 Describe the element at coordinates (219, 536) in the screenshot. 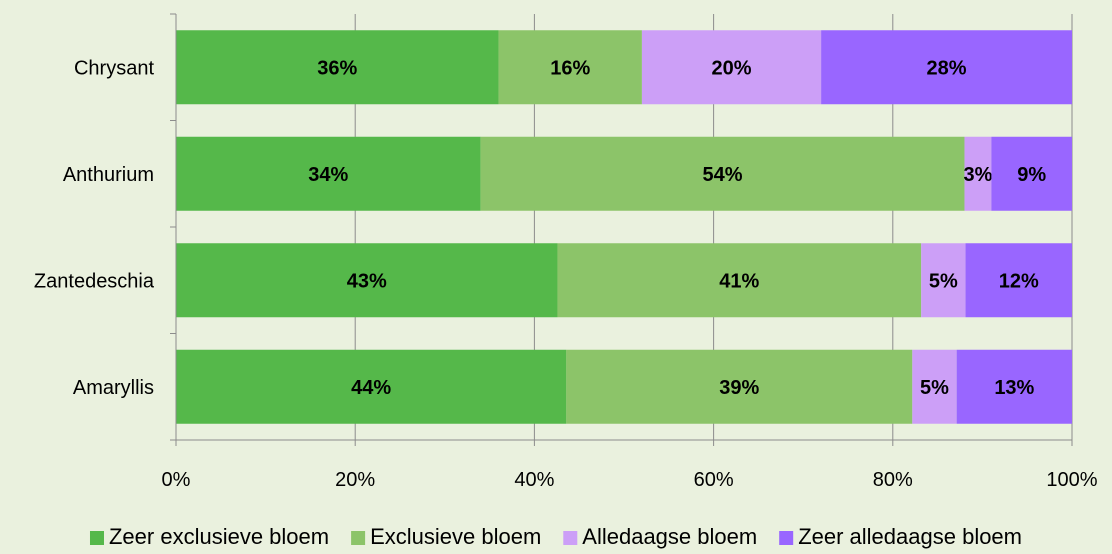

I see `legend-label: Zeer exclusieve bloem` at that location.